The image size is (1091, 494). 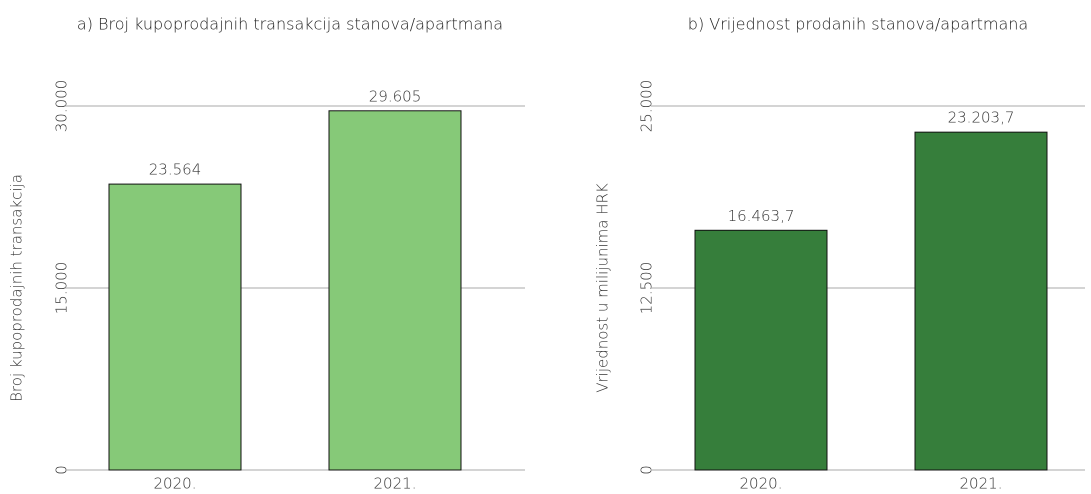 I want to click on y-tick-label: 12.500, so click(x=647, y=288).